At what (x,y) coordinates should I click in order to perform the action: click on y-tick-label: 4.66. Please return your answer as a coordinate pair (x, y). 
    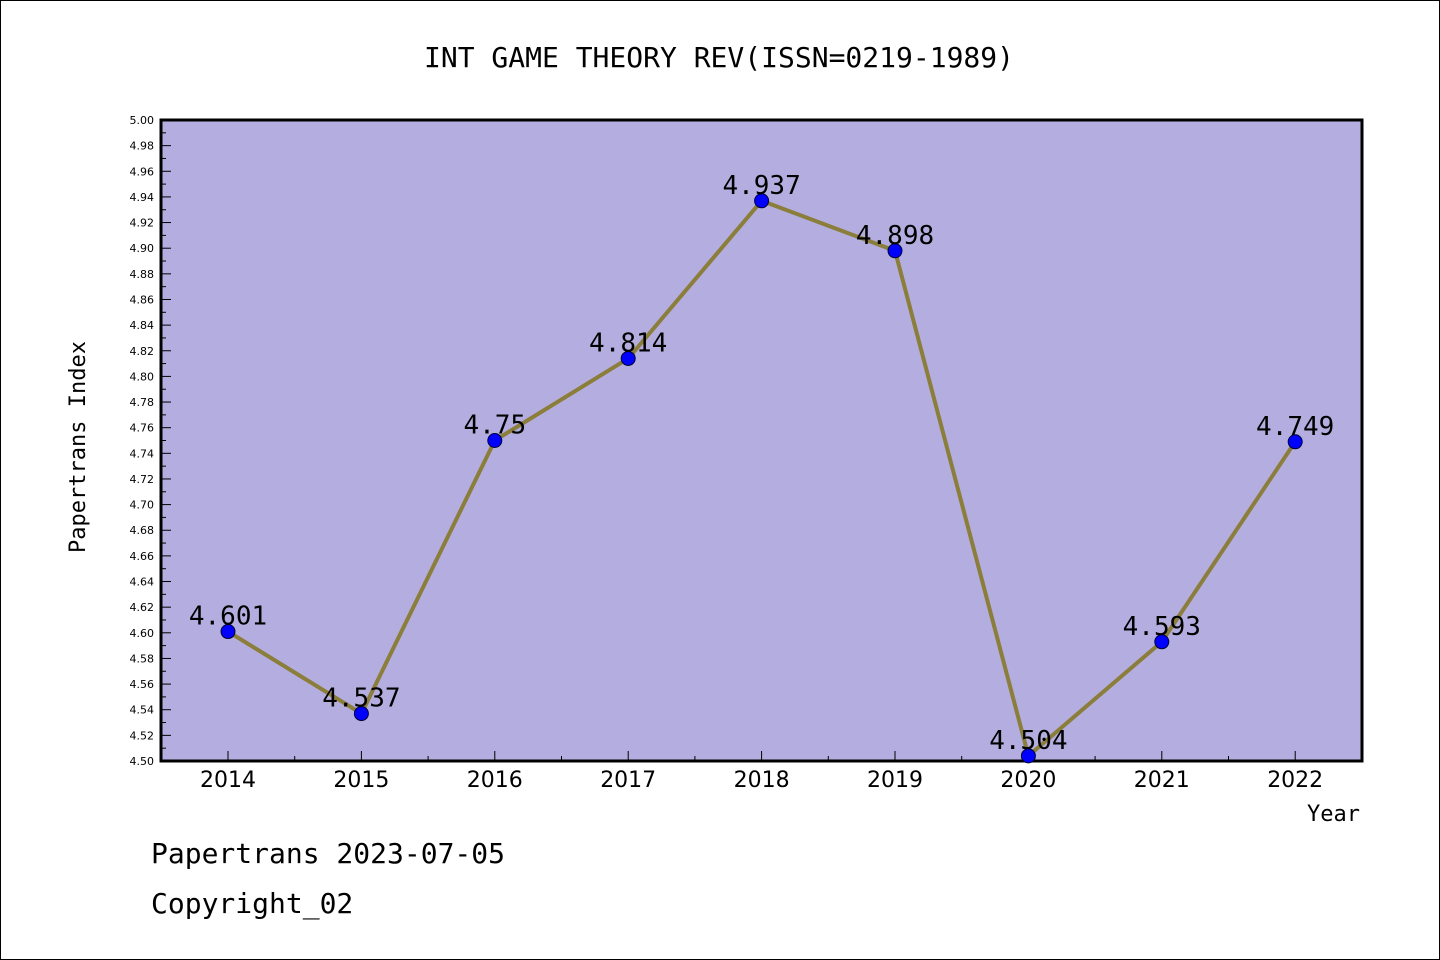
    Looking at the image, I should click on (142, 556).